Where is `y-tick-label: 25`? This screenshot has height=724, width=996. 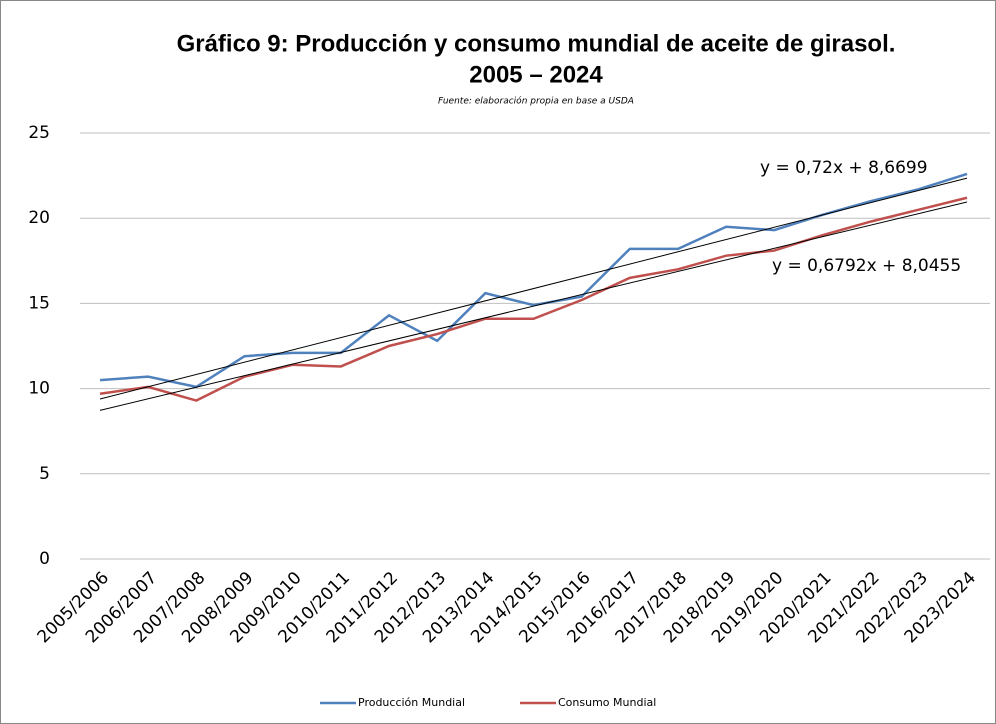
y-tick-label: 25 is located at coordinates (39, 133).